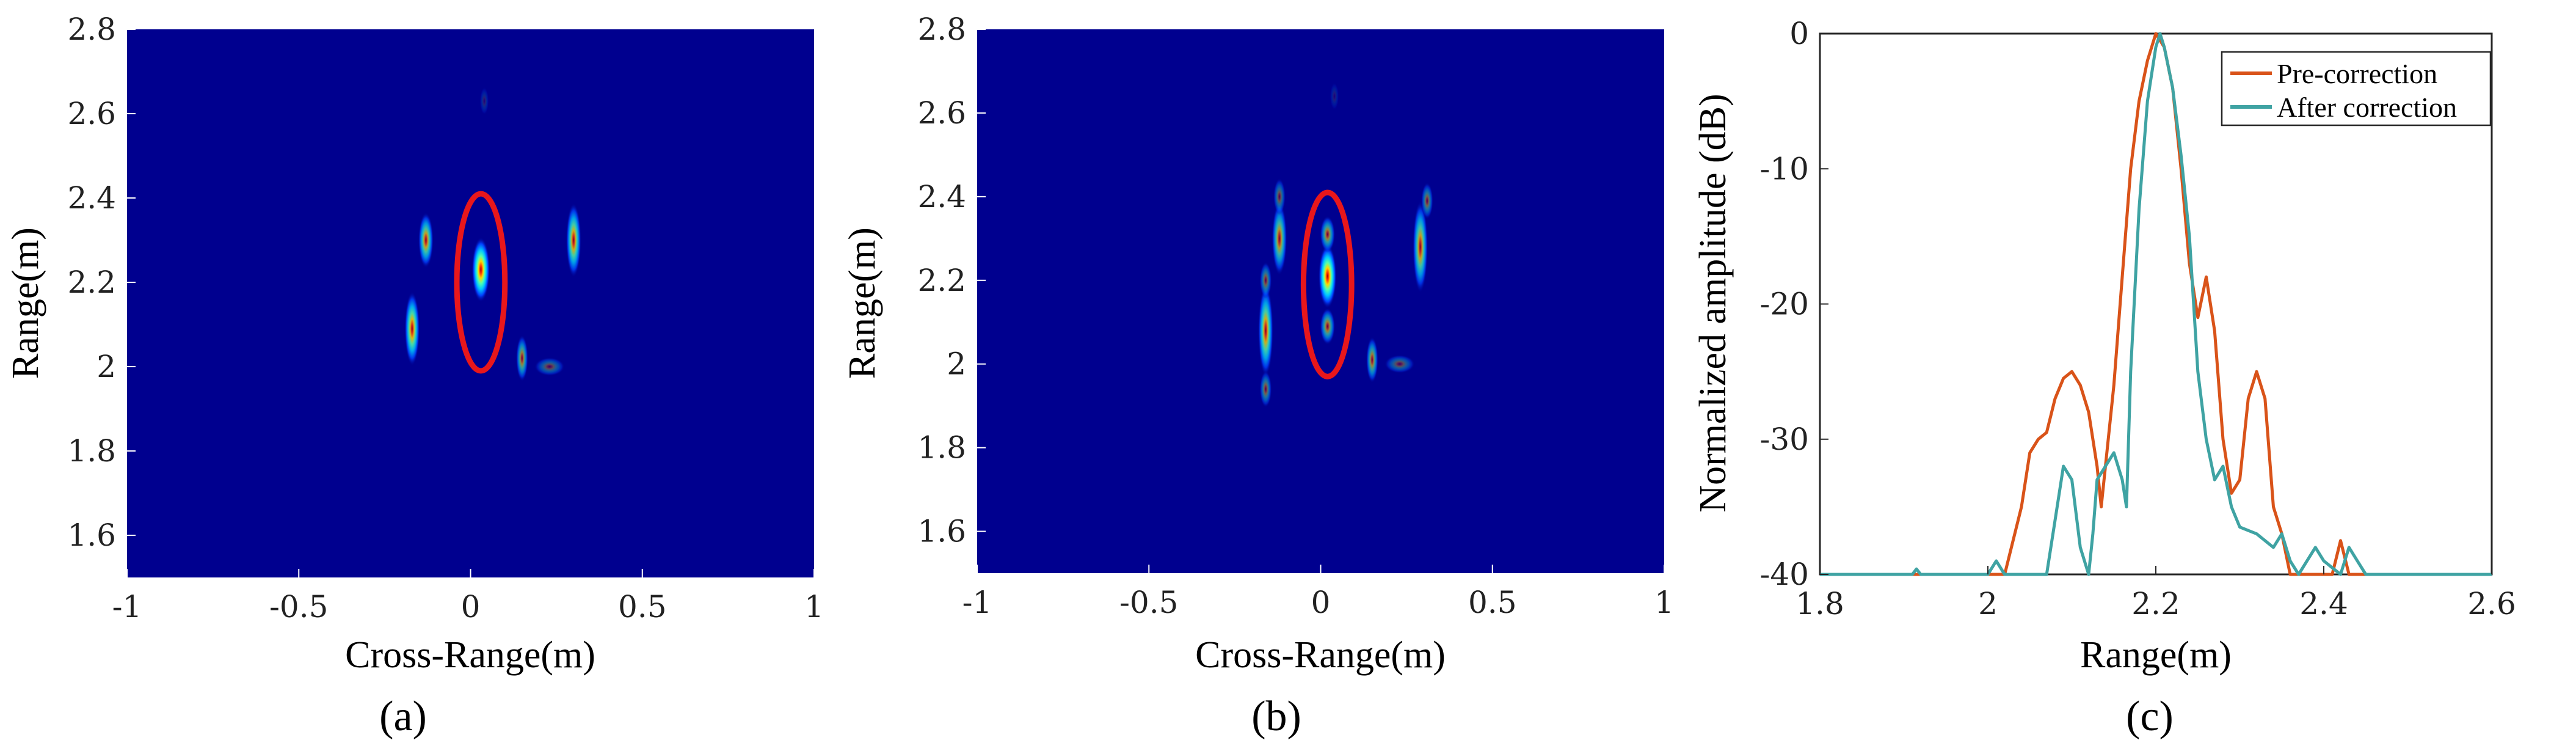 The height and width of the screenshot is (751, 2576). I want to click on y-tick-label: 0, so click(1799, 33).